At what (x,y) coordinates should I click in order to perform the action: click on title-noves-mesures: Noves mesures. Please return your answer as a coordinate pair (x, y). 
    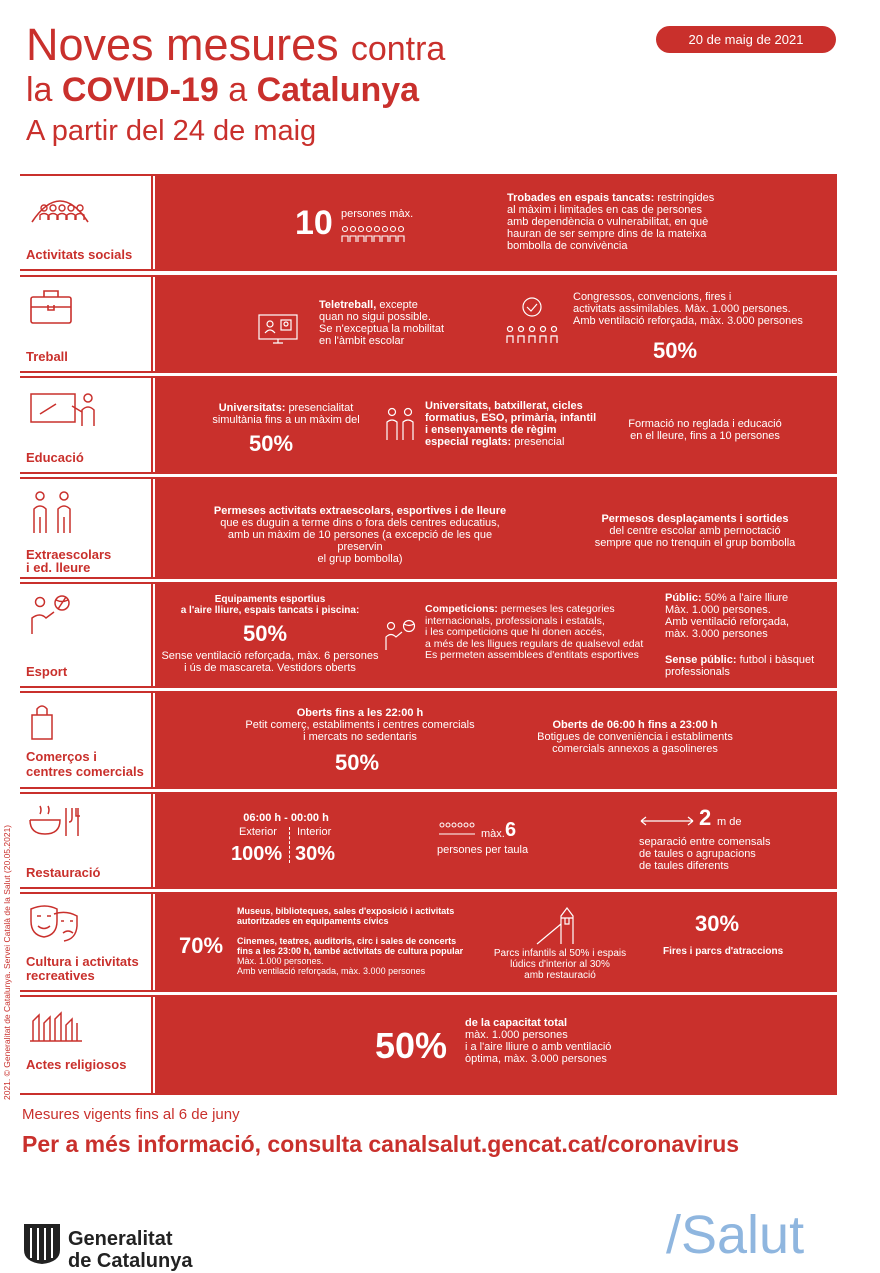
    Looking at the image, I should click on (182, 44).